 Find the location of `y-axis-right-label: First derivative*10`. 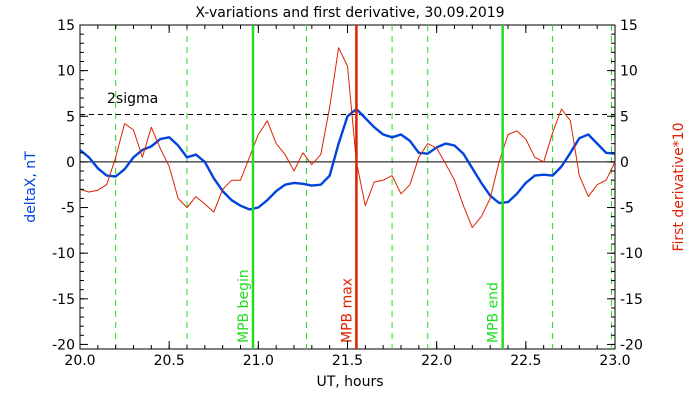

y-axis-right-label: First derivative*10 is located at coordinates (679, 186).